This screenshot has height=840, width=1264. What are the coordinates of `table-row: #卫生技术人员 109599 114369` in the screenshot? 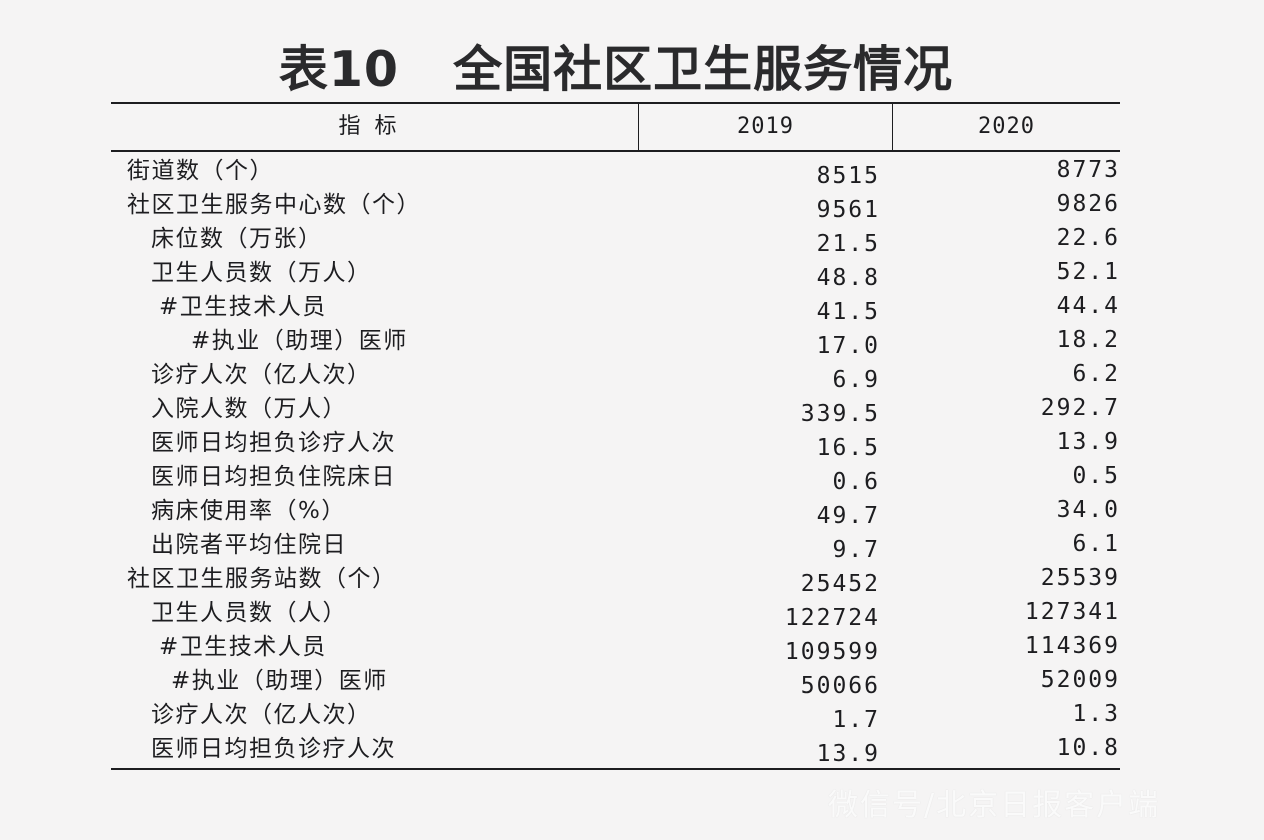 It's located at (615, 647).